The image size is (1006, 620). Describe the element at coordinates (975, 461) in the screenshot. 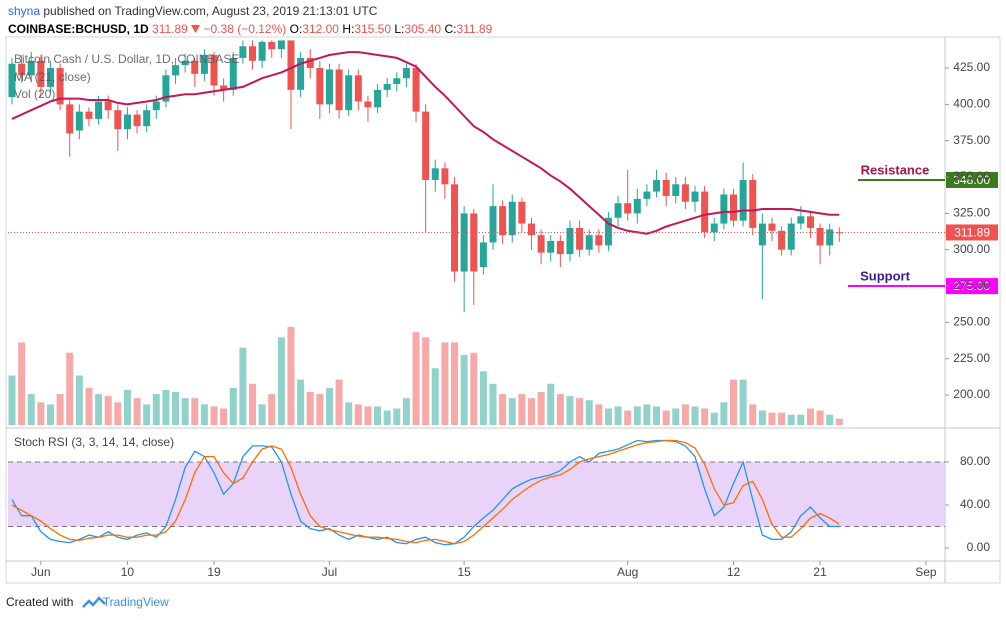

I see `y-tick-label: 80.00` at that location.